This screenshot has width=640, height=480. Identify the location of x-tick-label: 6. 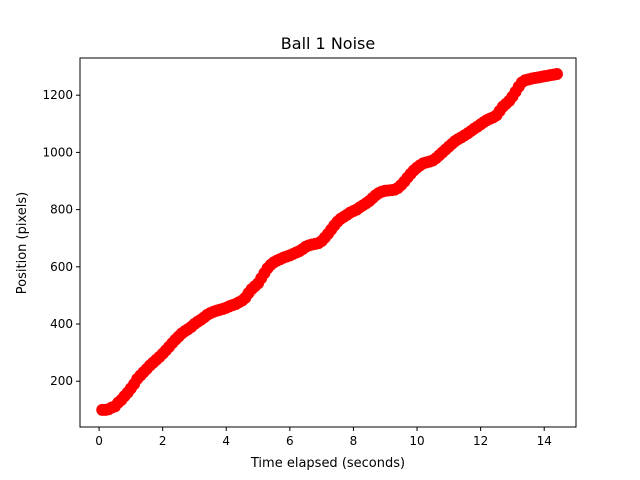
(290, 441).